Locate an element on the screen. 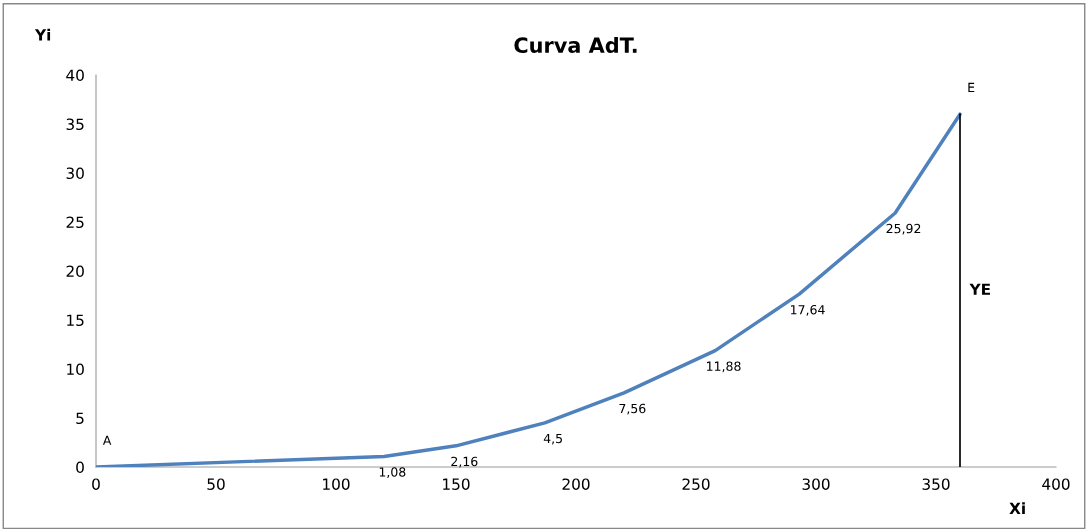  series-label: YE is located at coordinates (979, 289).